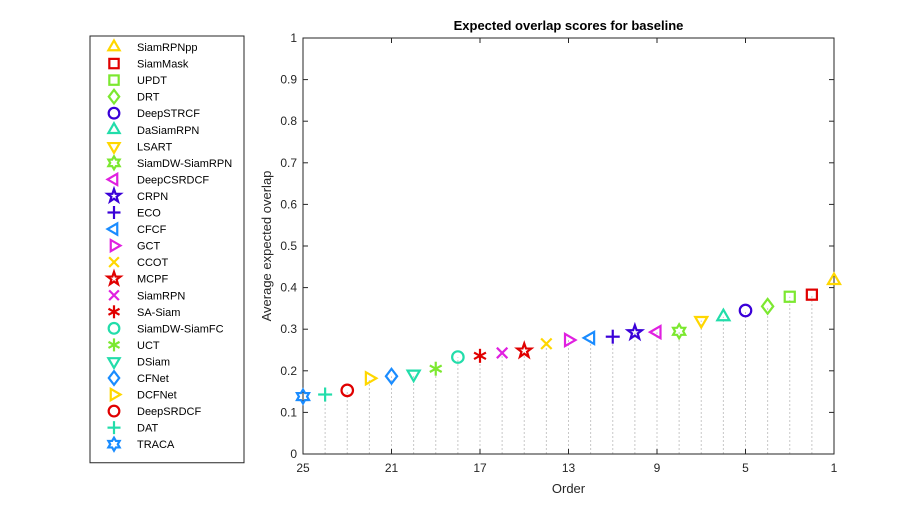 This screenshot has height=509, width=899. What do you see at coordinates (180, 329) in the screenshot?
I see `legend-label: SiamDW-SiamFC` at bounding box center [180, 329].